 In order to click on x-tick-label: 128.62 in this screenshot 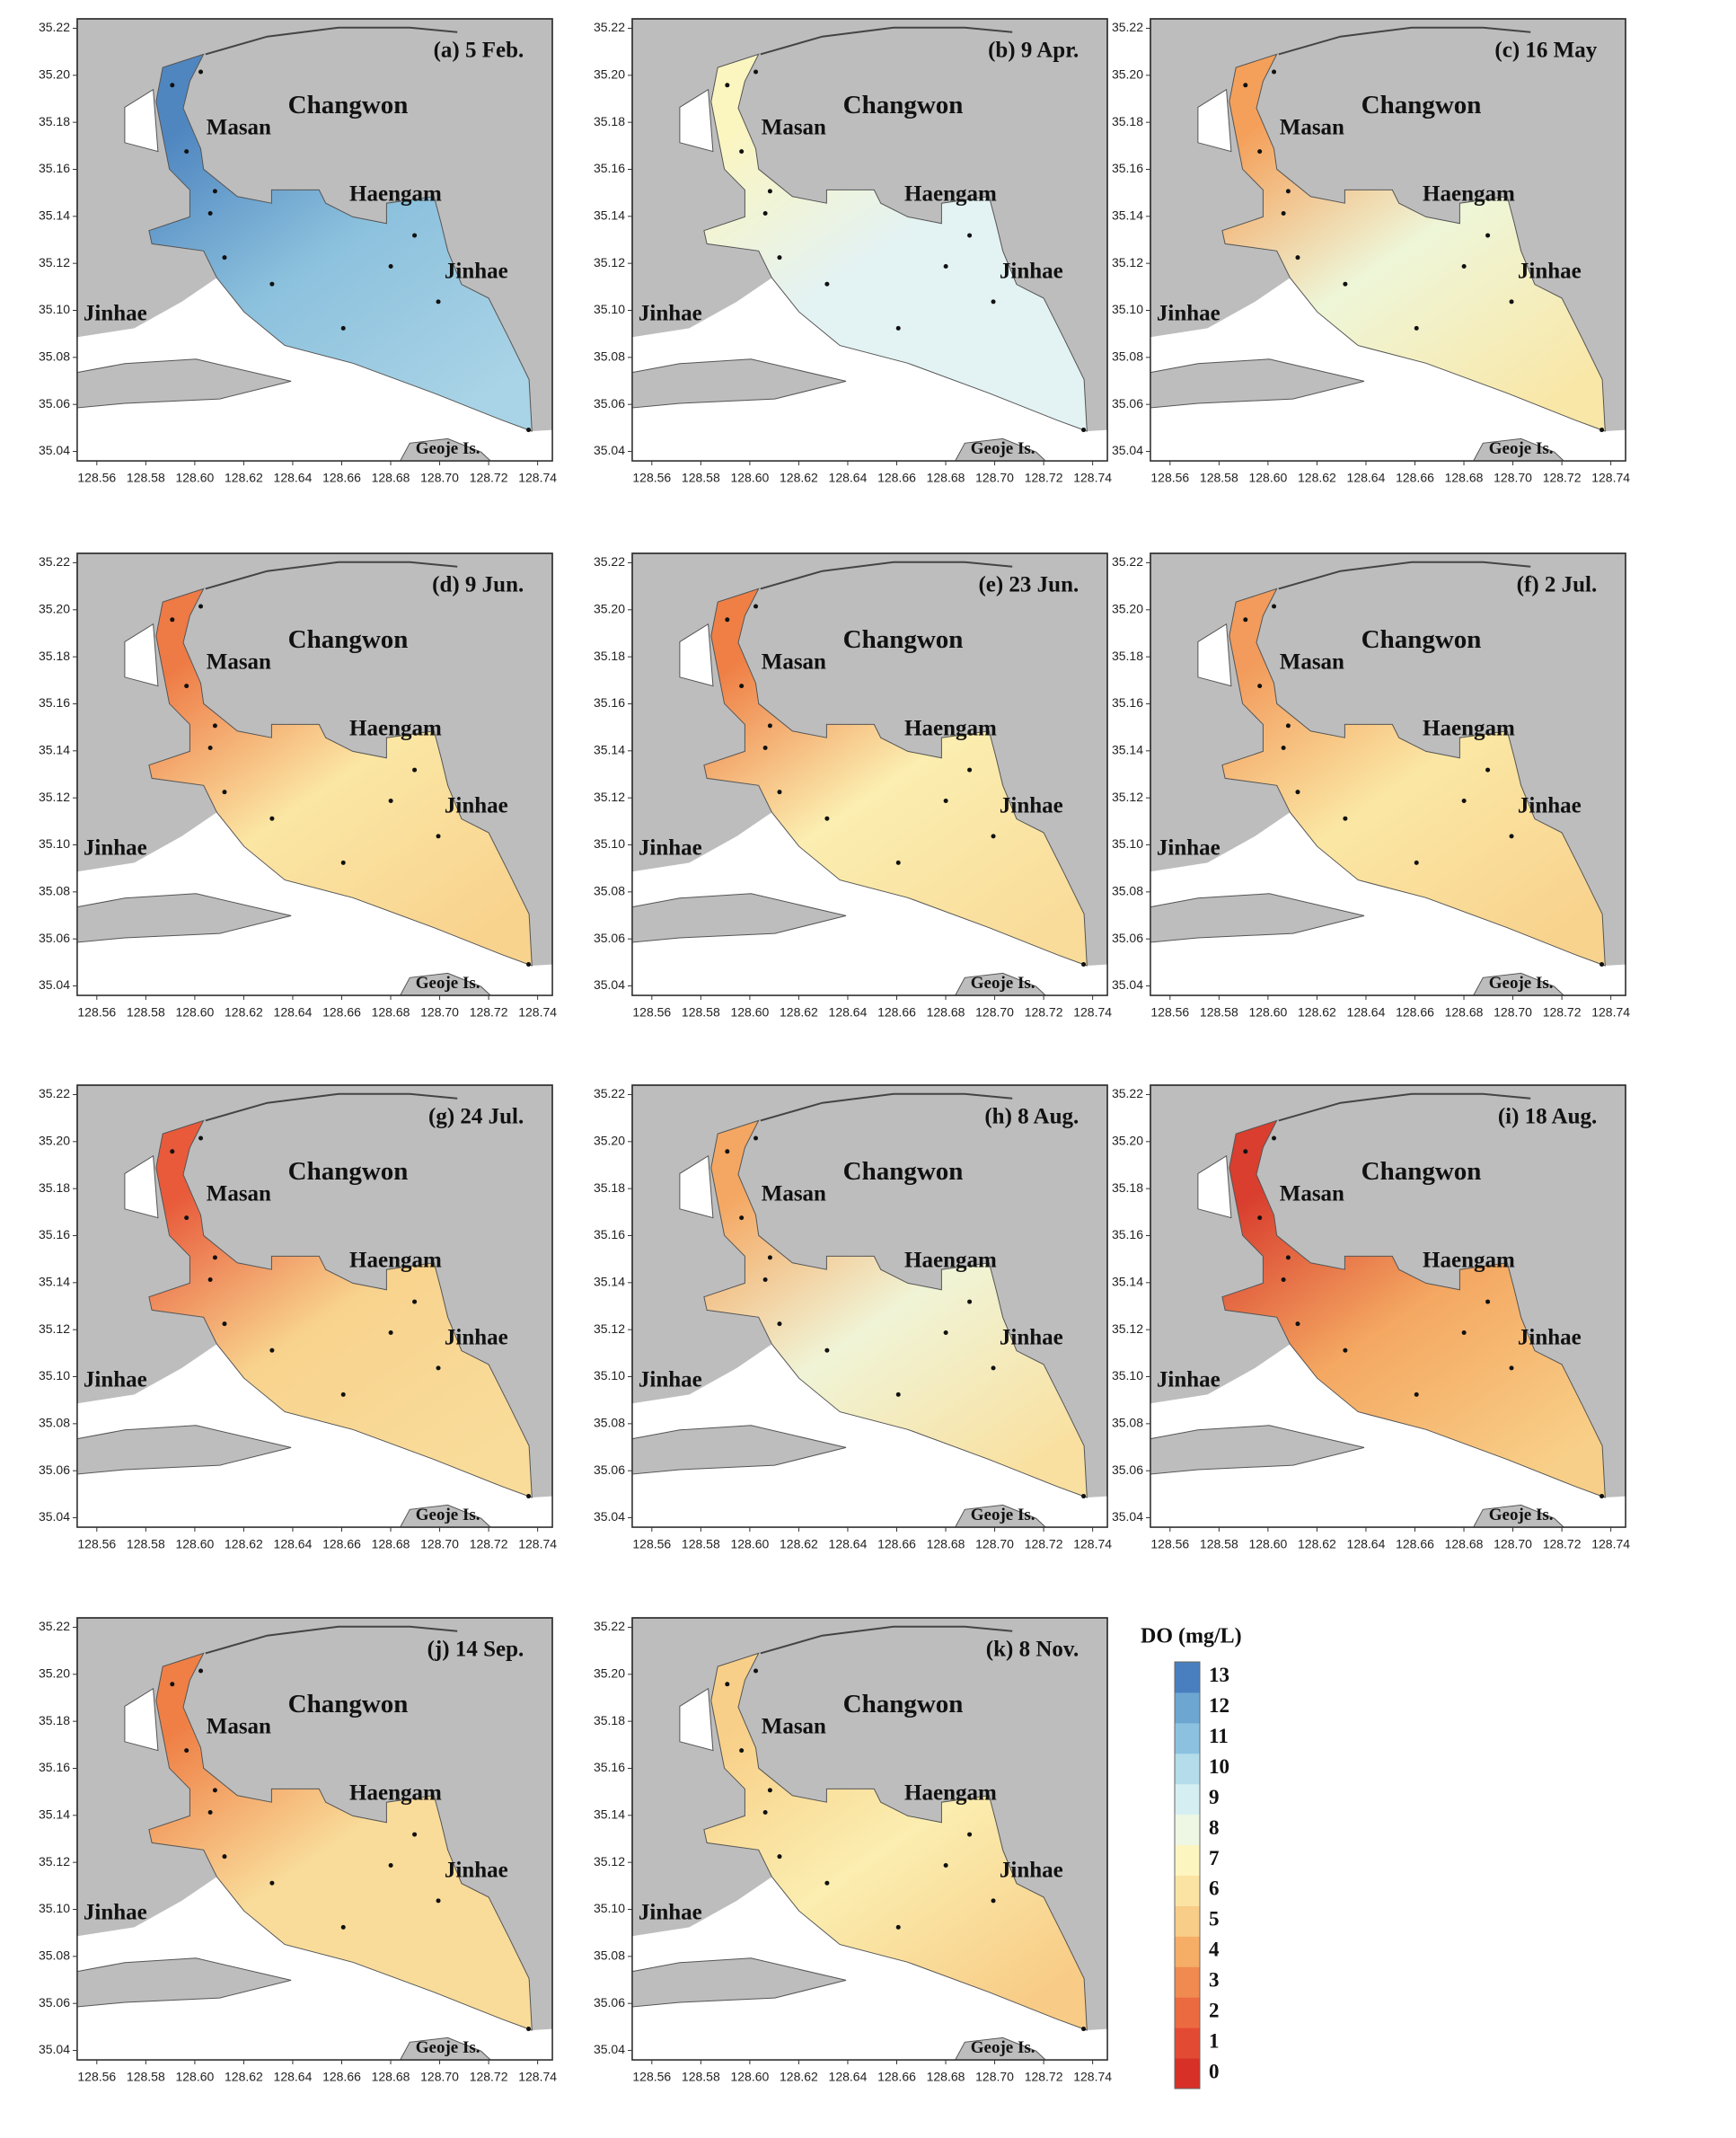, I will do `click(799, 1012)`.